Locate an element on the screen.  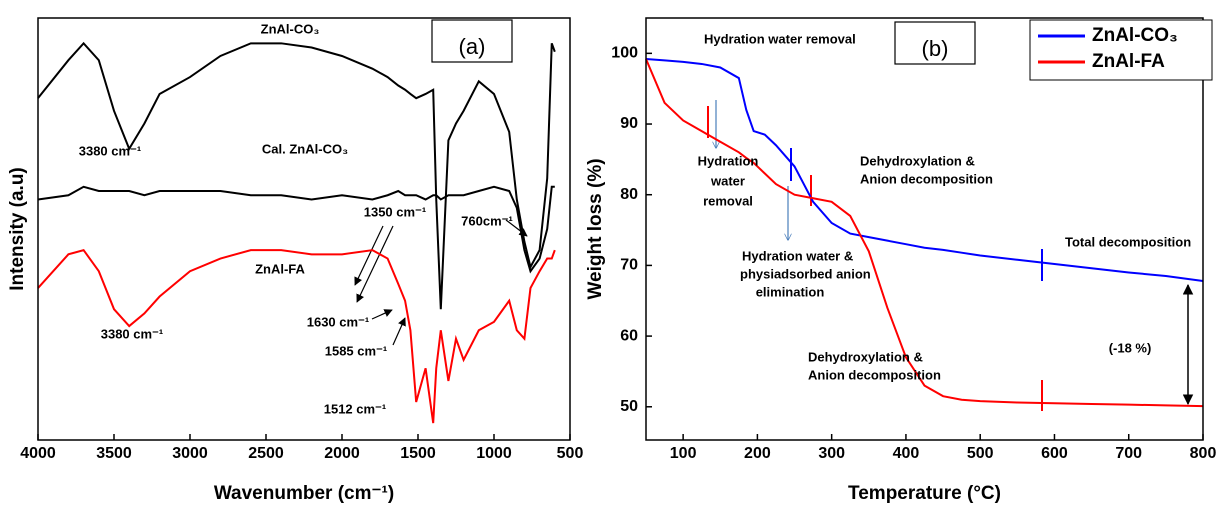
panel-label: (b) is located at coordinates (935, 48).